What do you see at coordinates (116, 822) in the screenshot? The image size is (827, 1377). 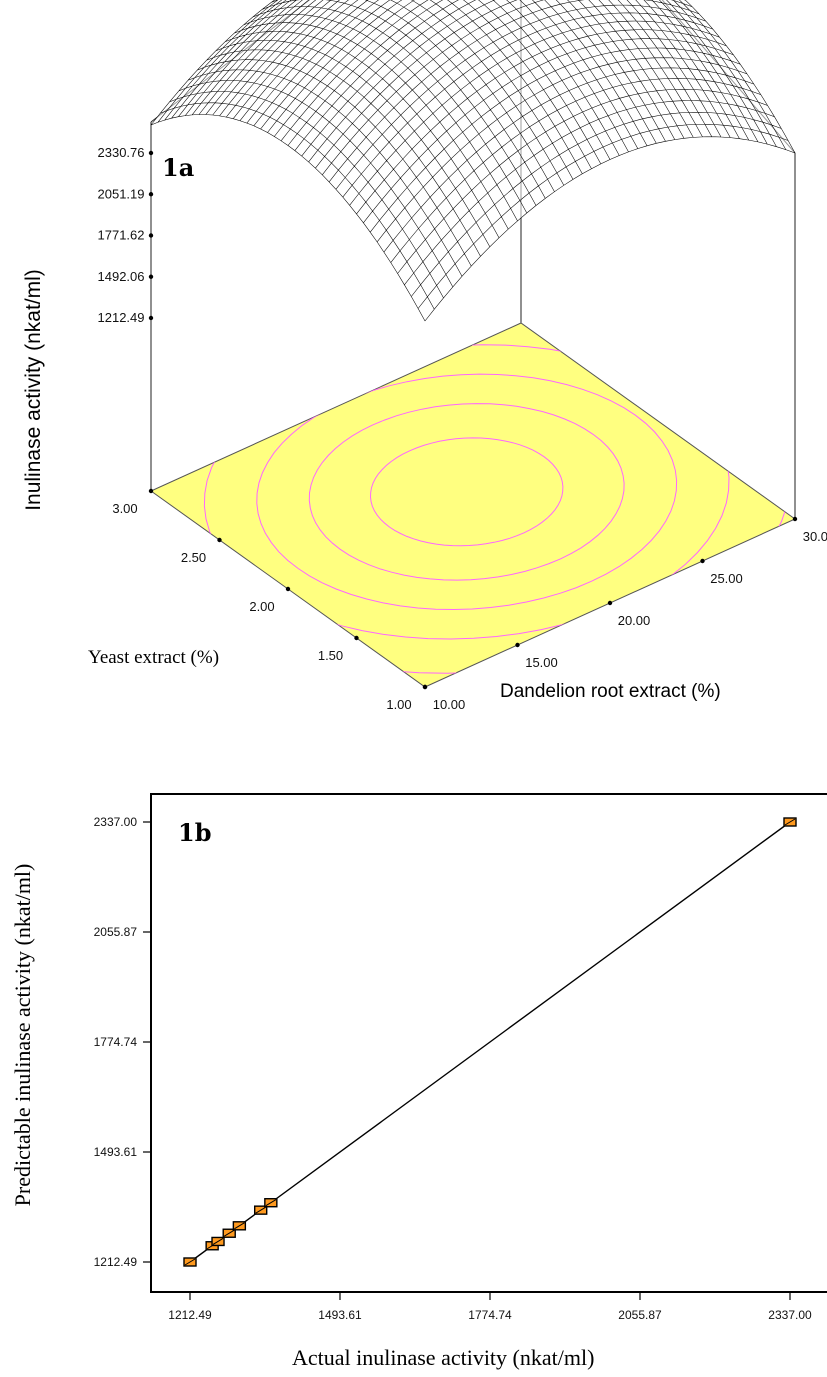 I see `y-tick-label: 2337.00` at bounding box center [116, 822].